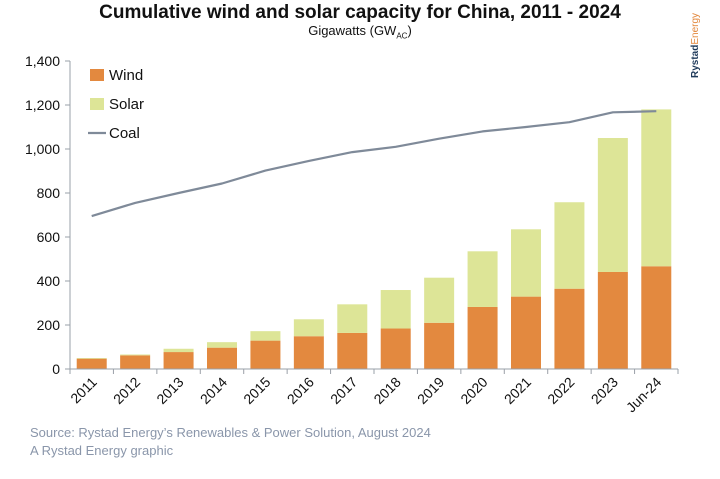 The image size is (720, 479). I want to click on y-tick-label: 1,000, so click(42, 149).